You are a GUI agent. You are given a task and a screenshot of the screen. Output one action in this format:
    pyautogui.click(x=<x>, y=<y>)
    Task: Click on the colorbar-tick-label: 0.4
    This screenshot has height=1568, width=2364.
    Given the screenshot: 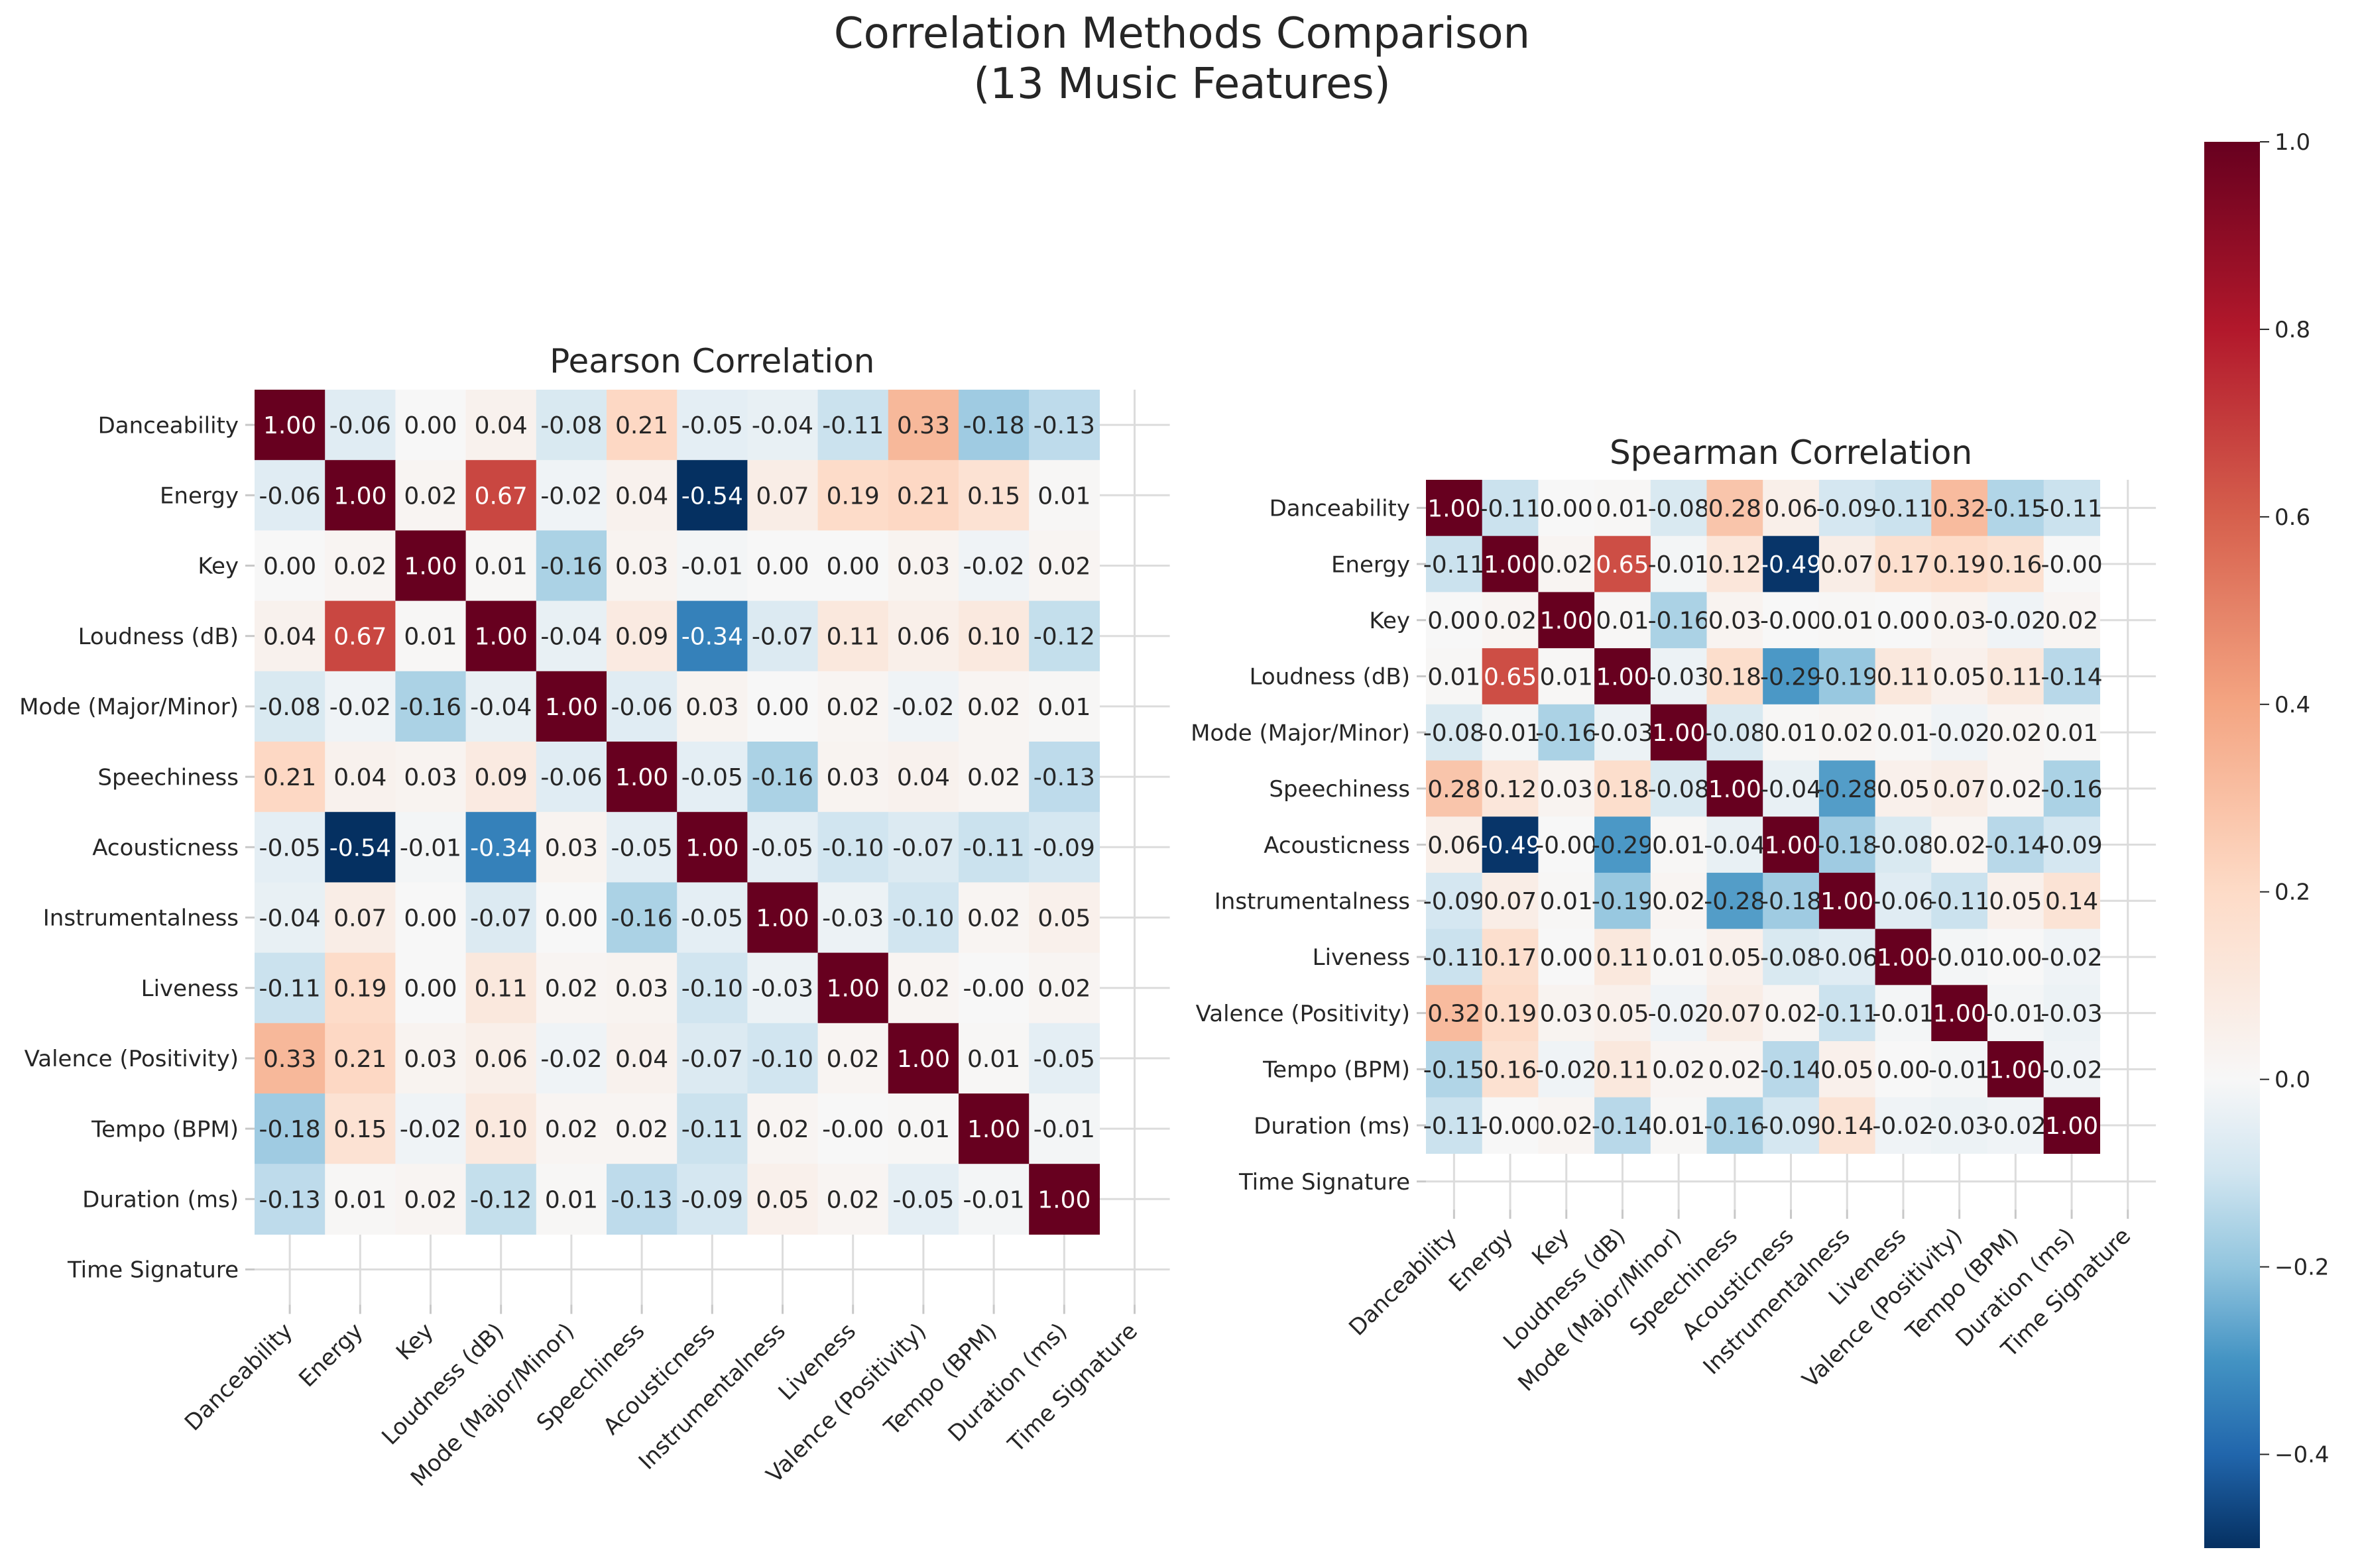 What is the action you would take?
    pyautogui.click(x=2293, y=705)
    